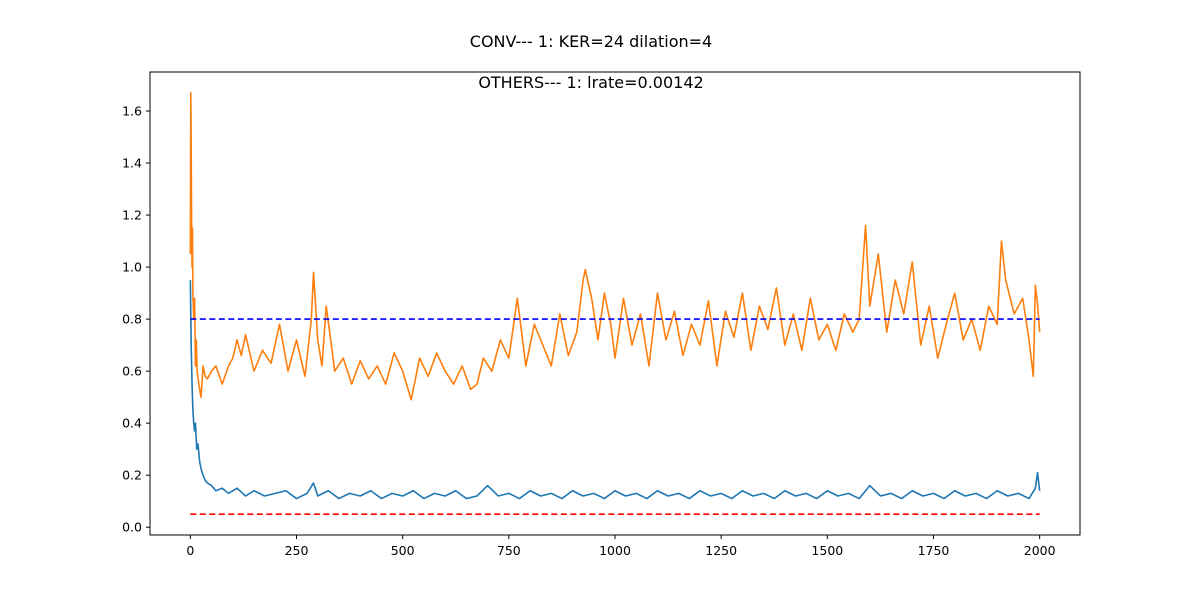  What do you see at coordinates (721, 550) in the screenshot?
I see `x-tick-label: 1250` at bounding box center [721, 550].